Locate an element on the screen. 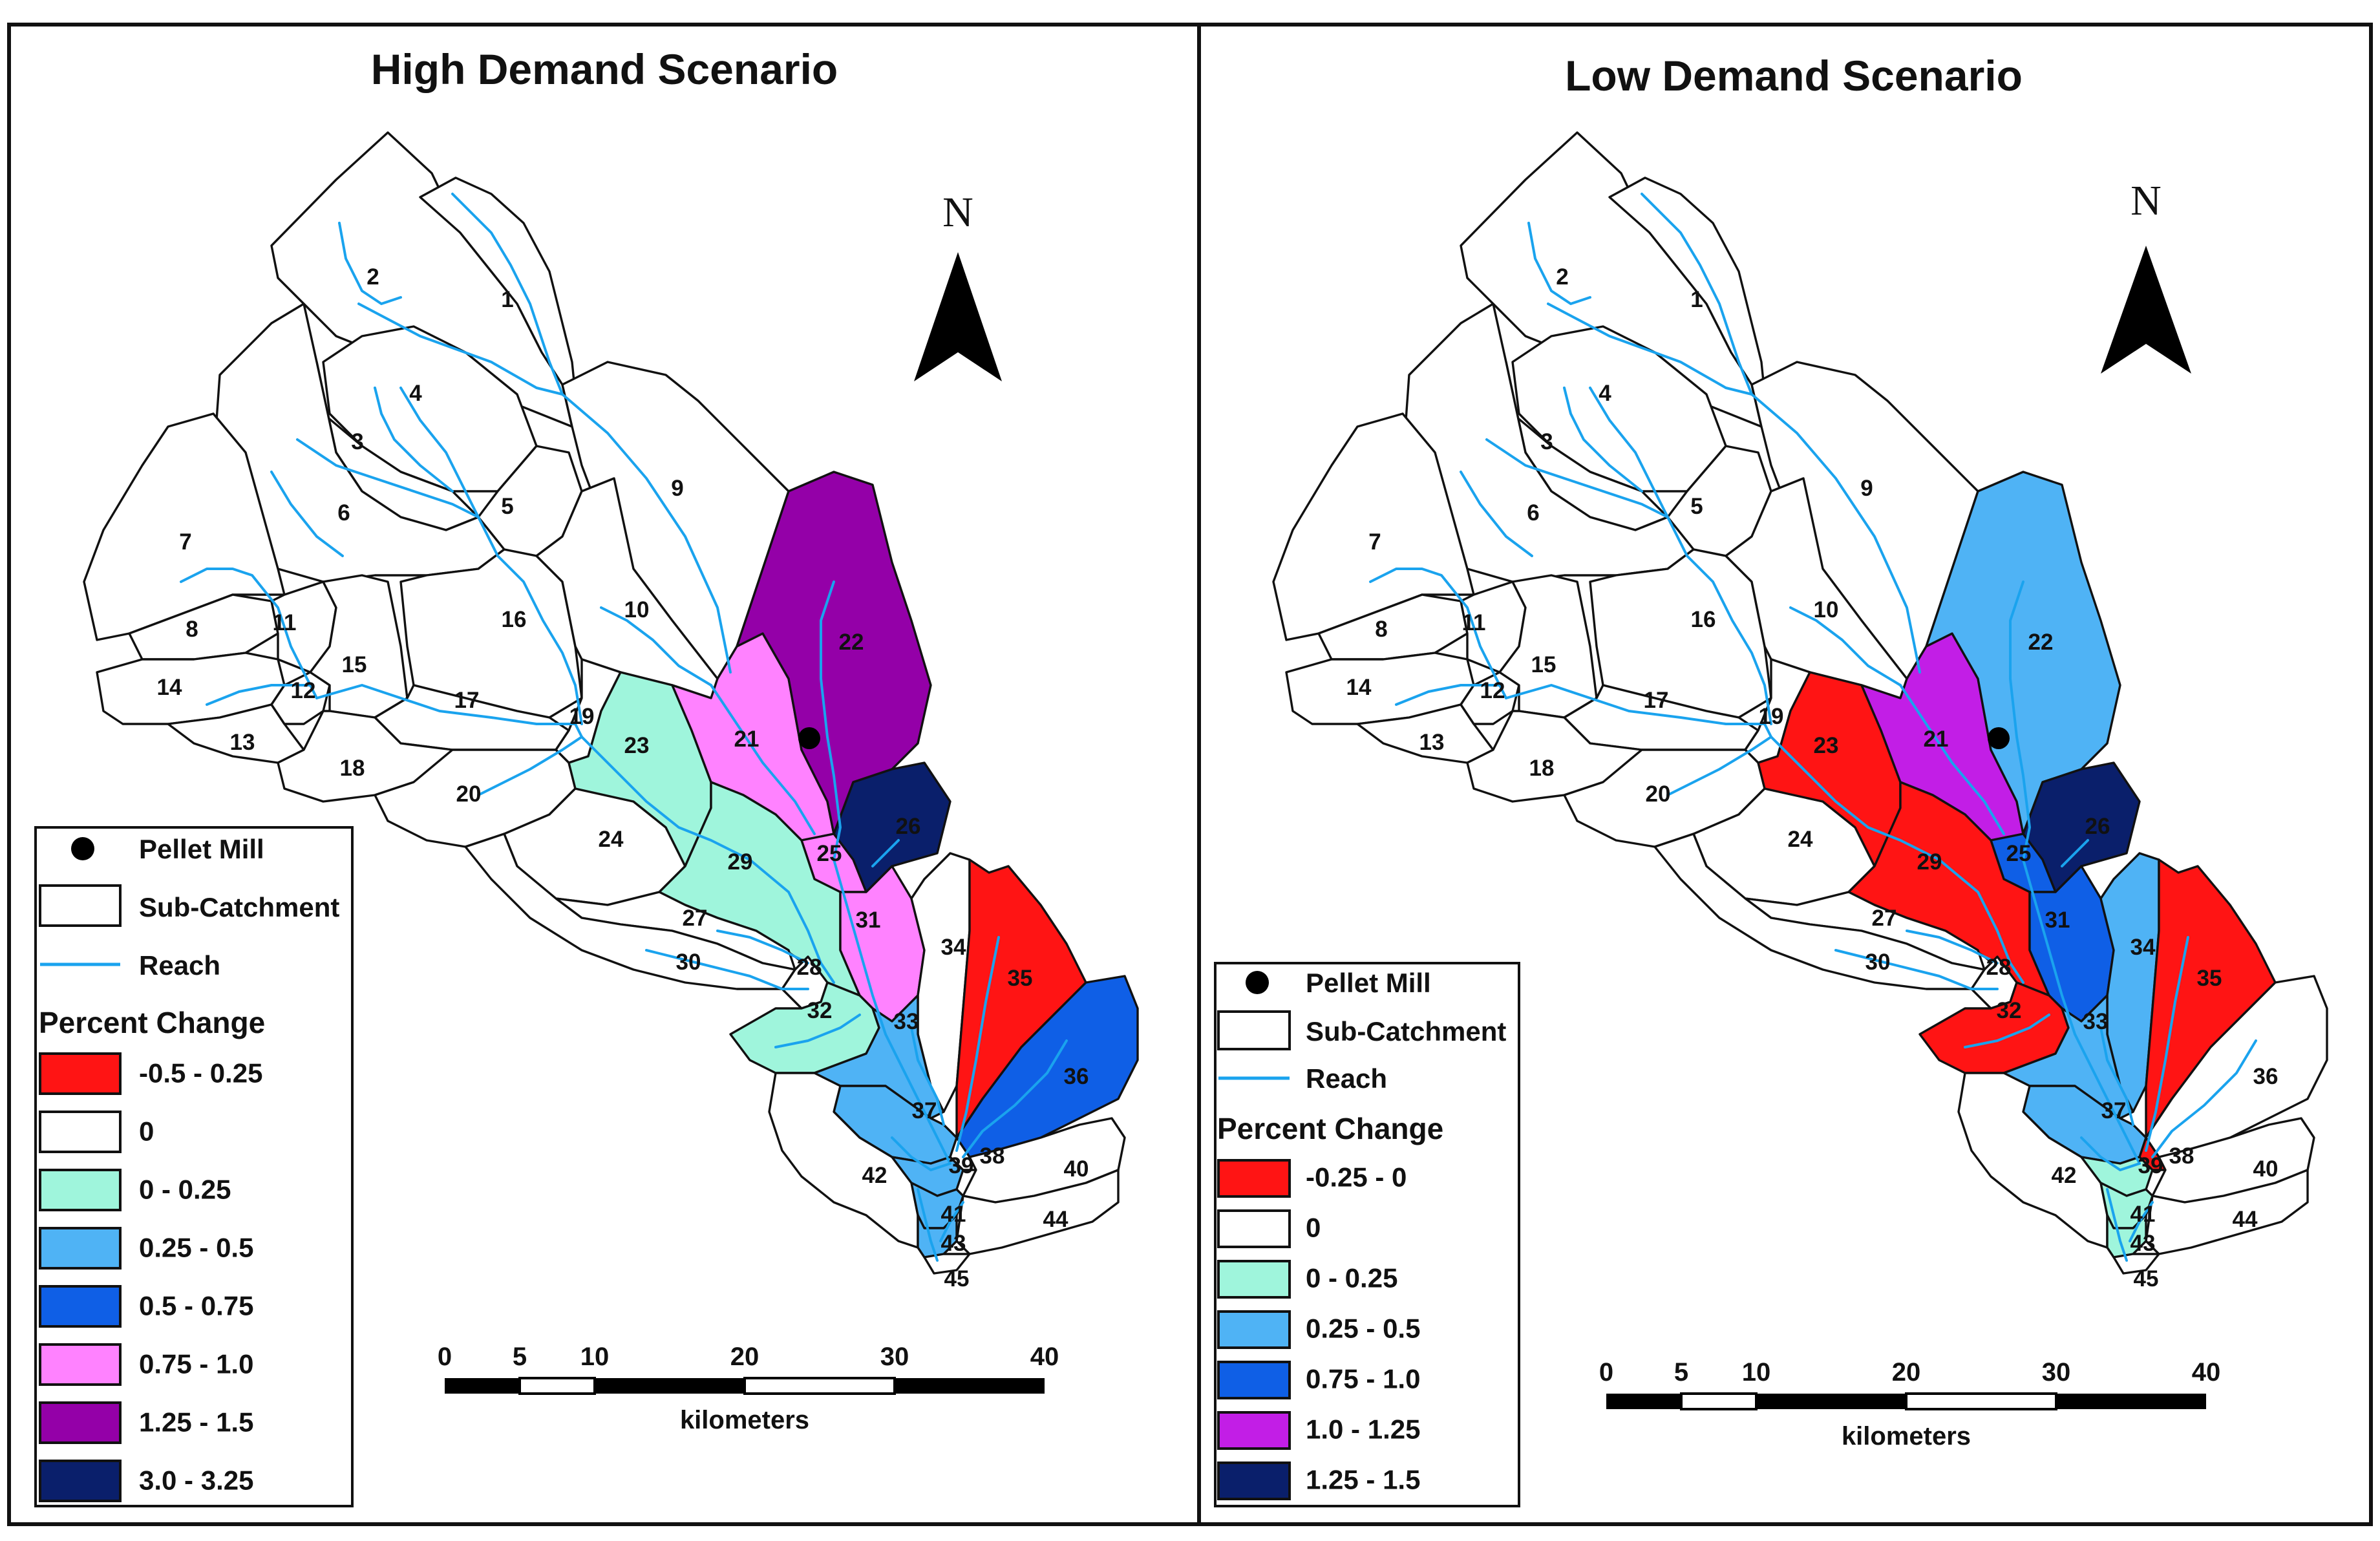  sub-catchment-label: 1 is located at coordinates (1696, 300).